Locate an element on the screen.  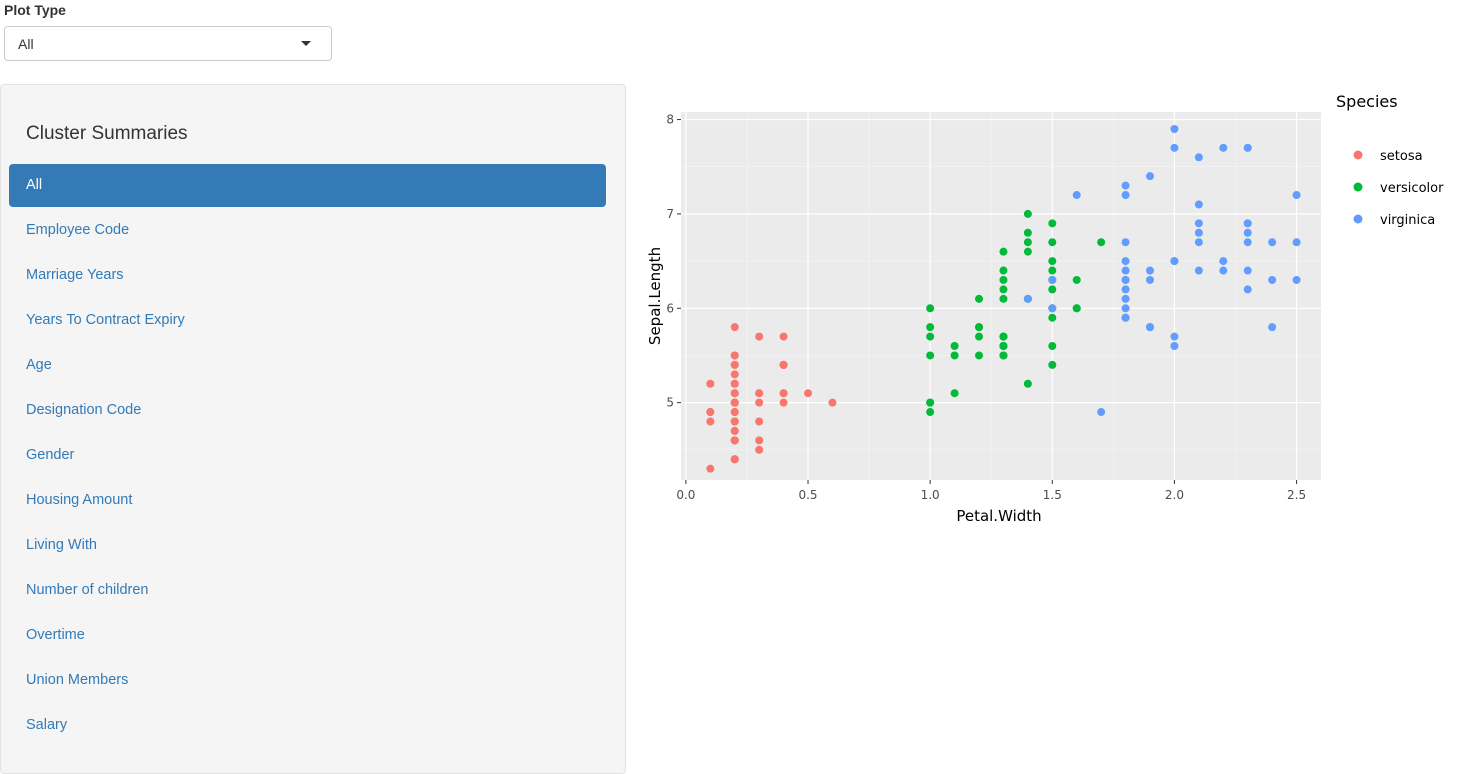
nav-item-label: Designation Code is located at coordinates (84, 410).